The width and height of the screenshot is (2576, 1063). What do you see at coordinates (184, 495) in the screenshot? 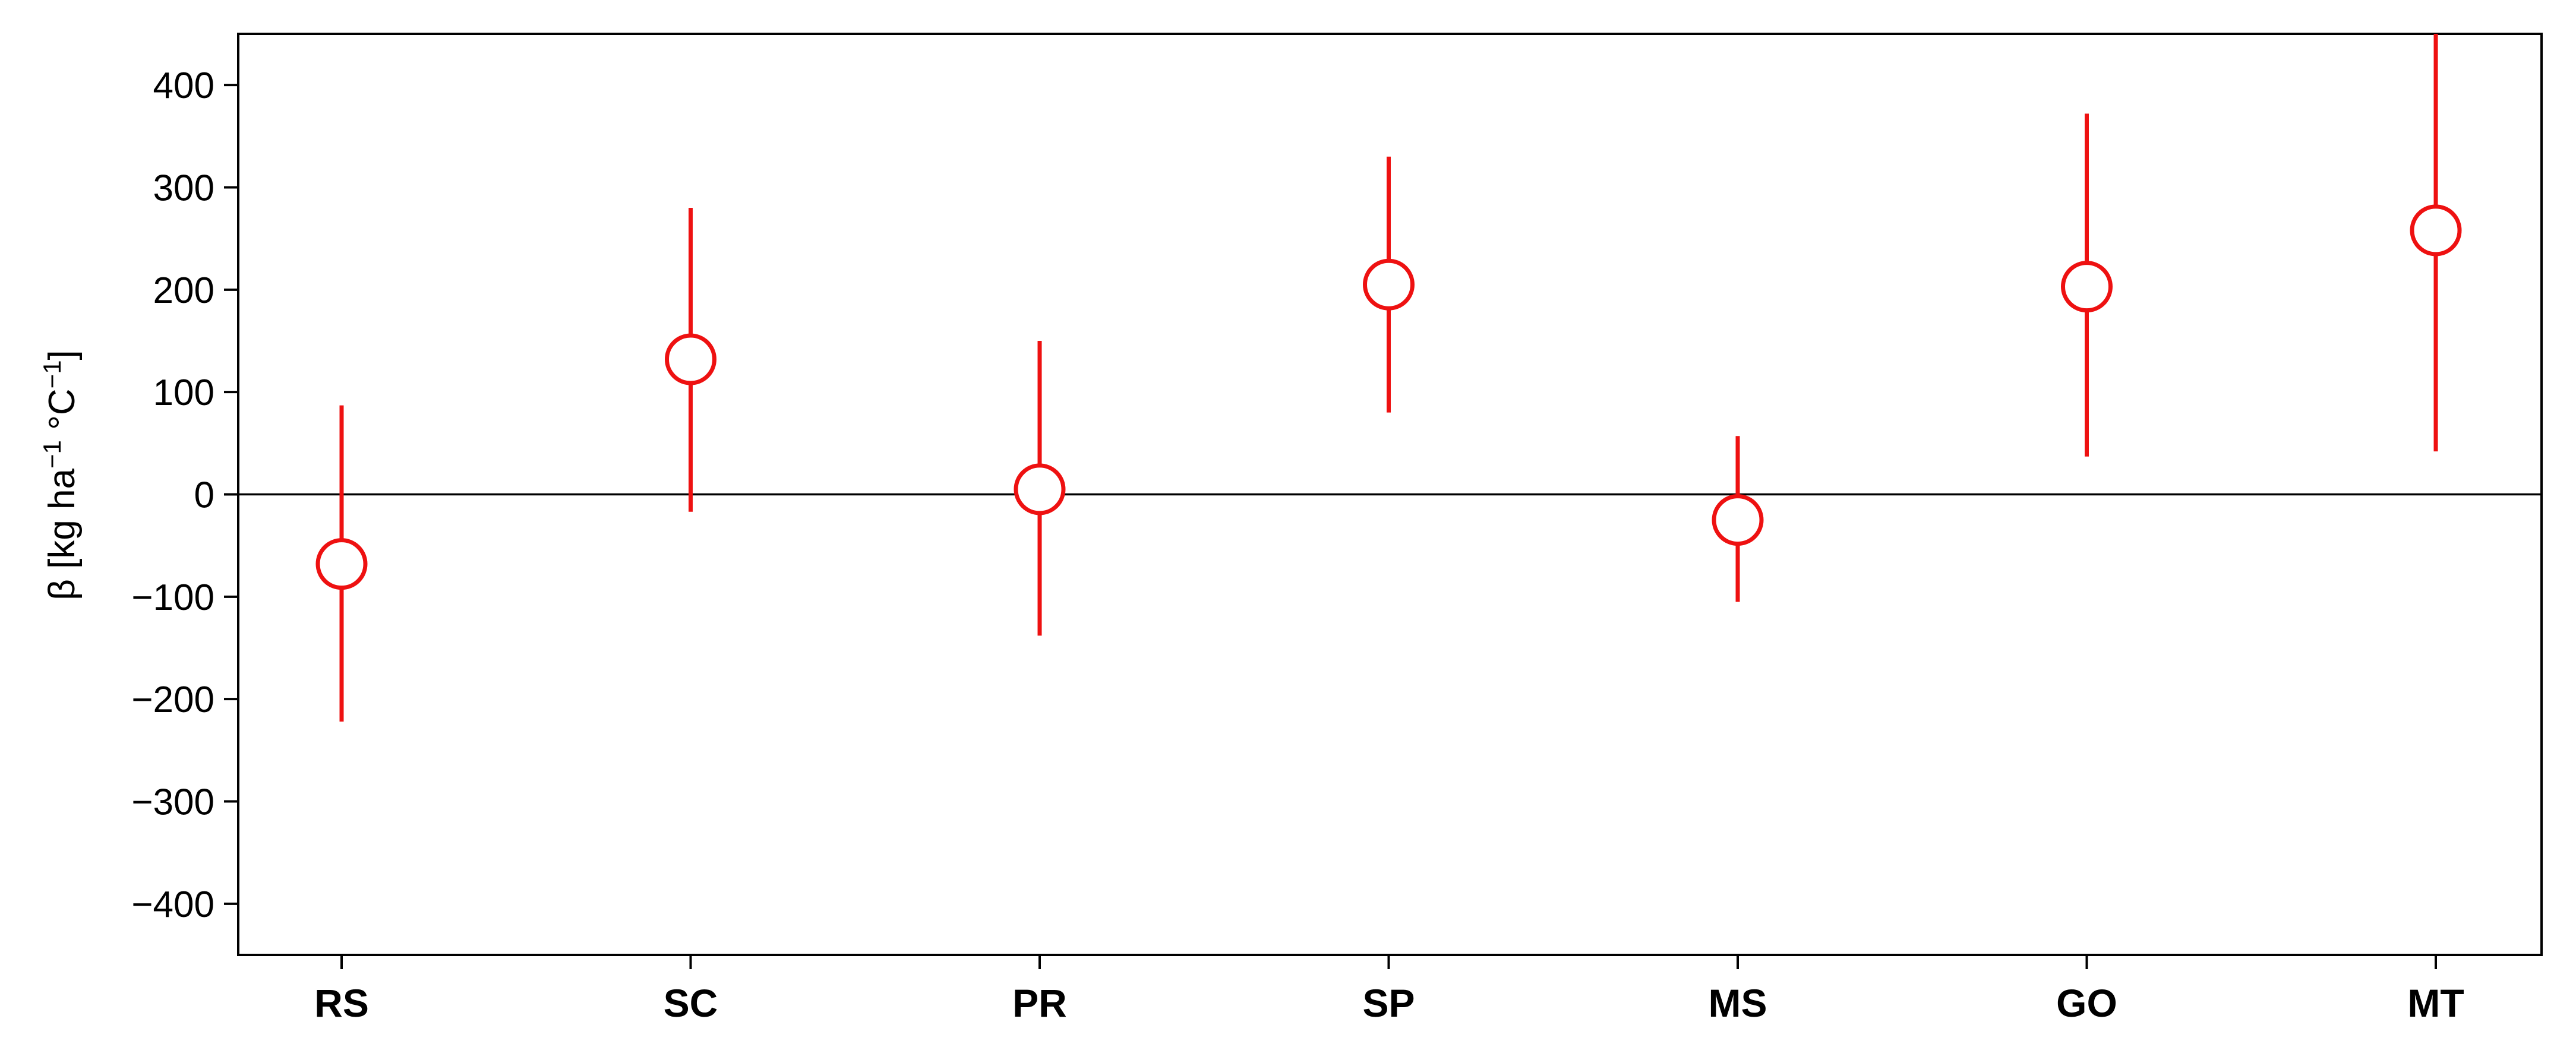
I see `y-axis-ticks: −400 −300 −200 −100 0 100 200 300 400` at bounding box center [184, 495].